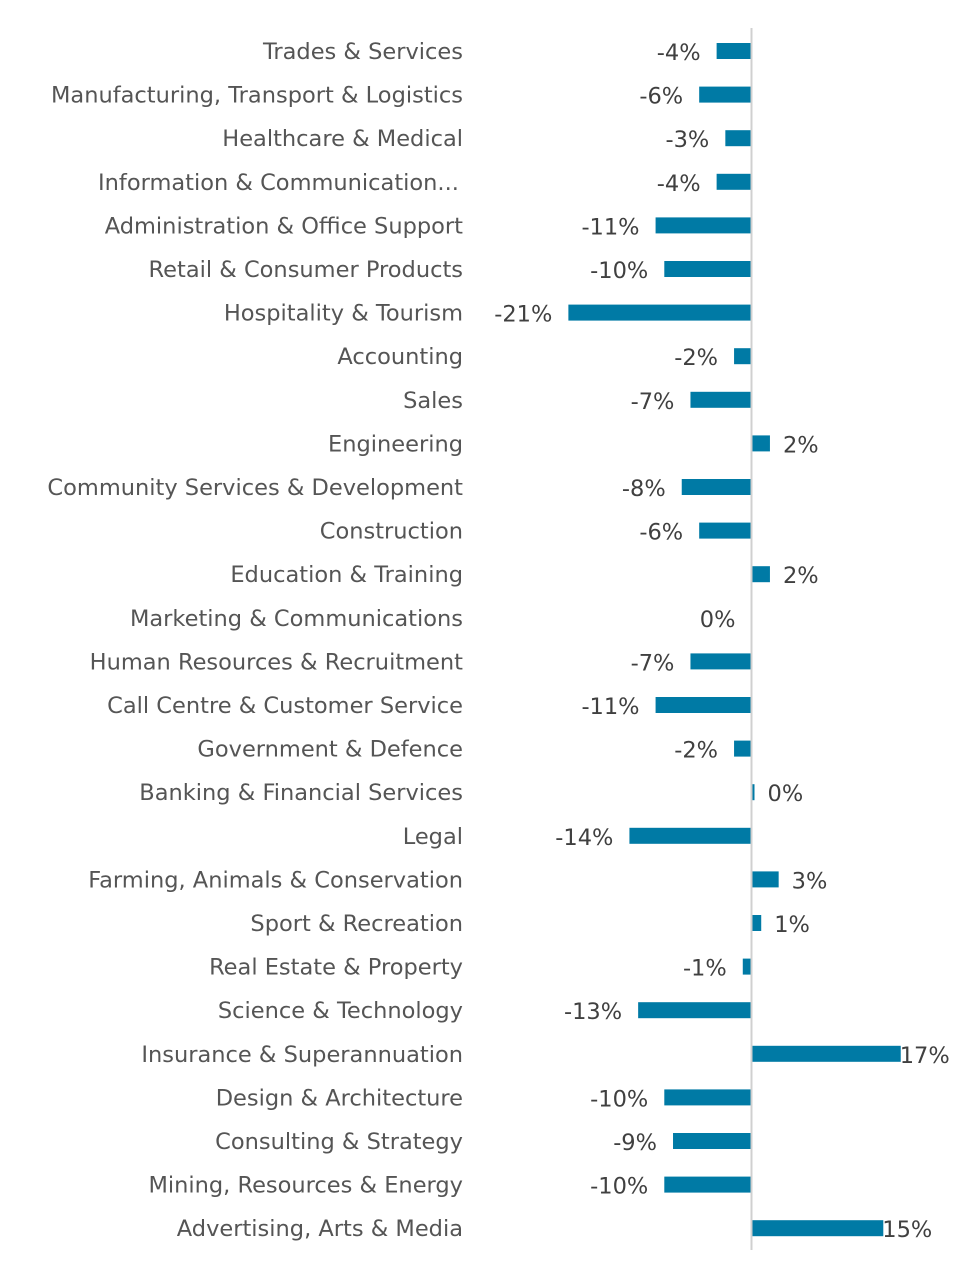 The image size is (957, 1280). I want to click on category-label: Sales, so click(433, 401).